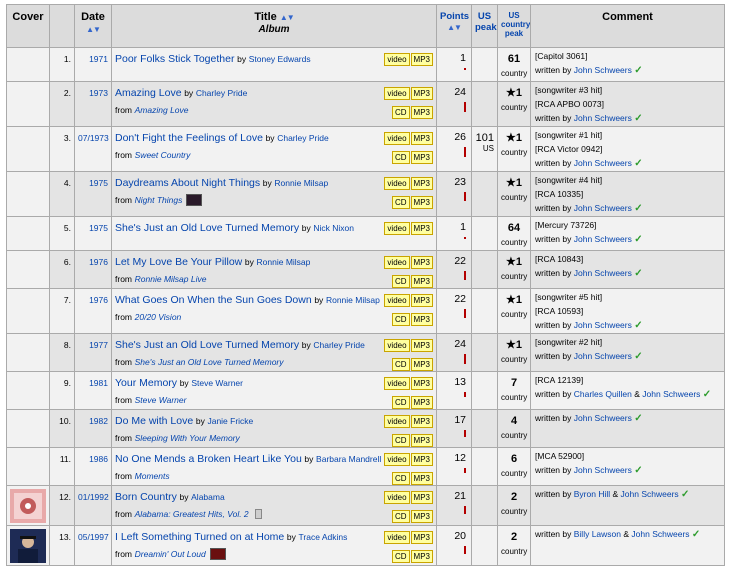 The image size is (736, 566). What do you see at coordinates (187, 438) in the screenshot?
I see `album-link: Sleeping With Your Memory` at bounding box center [187, 438].